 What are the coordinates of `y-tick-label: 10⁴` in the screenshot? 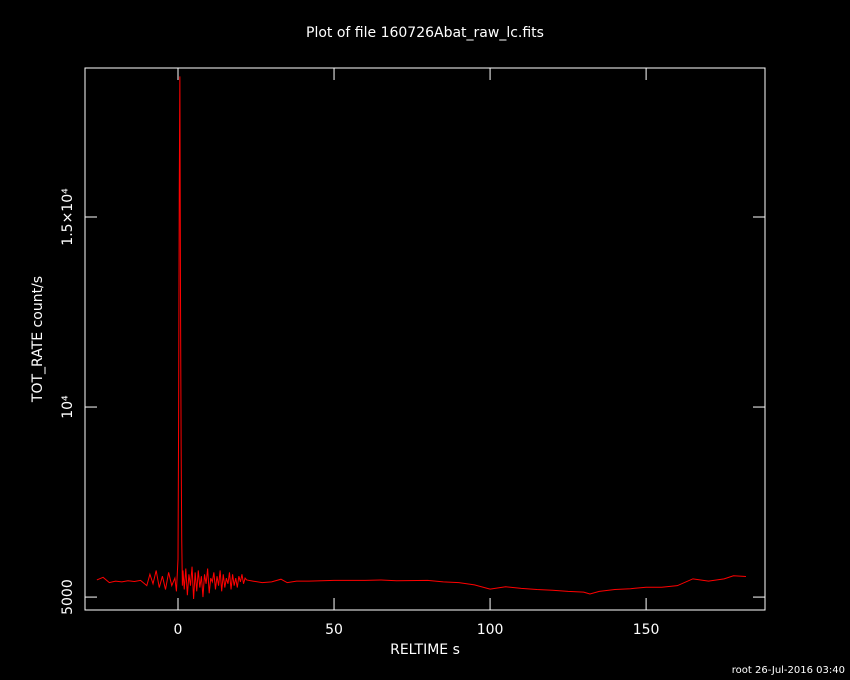 It's located at (68, 407).